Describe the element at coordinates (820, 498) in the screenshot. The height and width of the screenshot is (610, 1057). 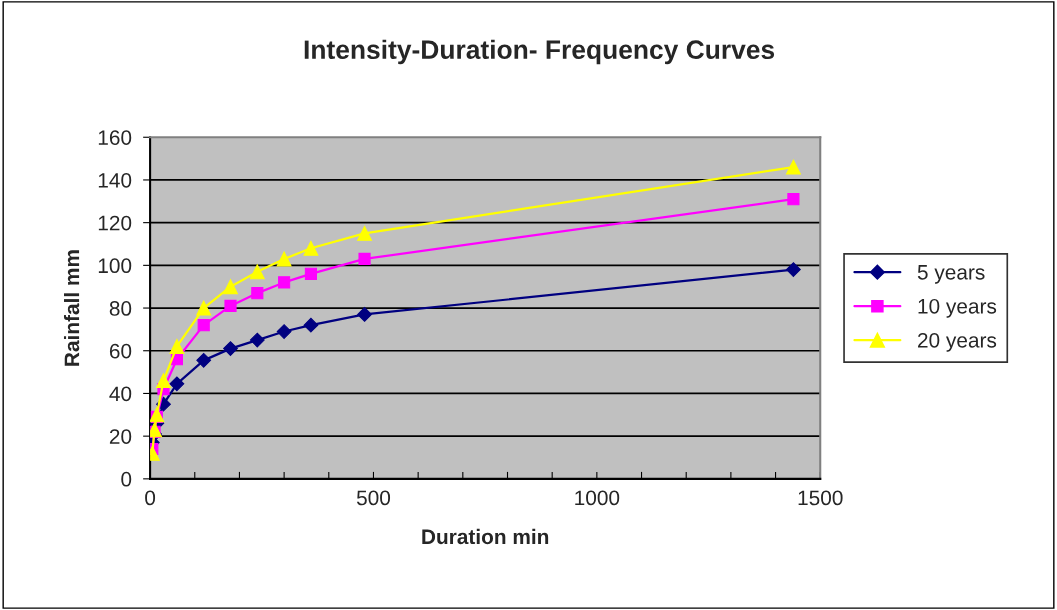
I see `x-tick-label: 1500` at that location.